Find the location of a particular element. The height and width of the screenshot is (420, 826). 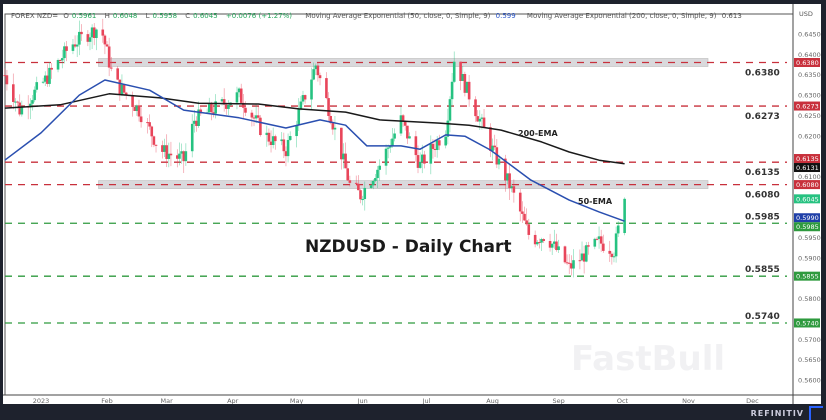

x-tick-label: Mar is located at coordinates (167, 400).